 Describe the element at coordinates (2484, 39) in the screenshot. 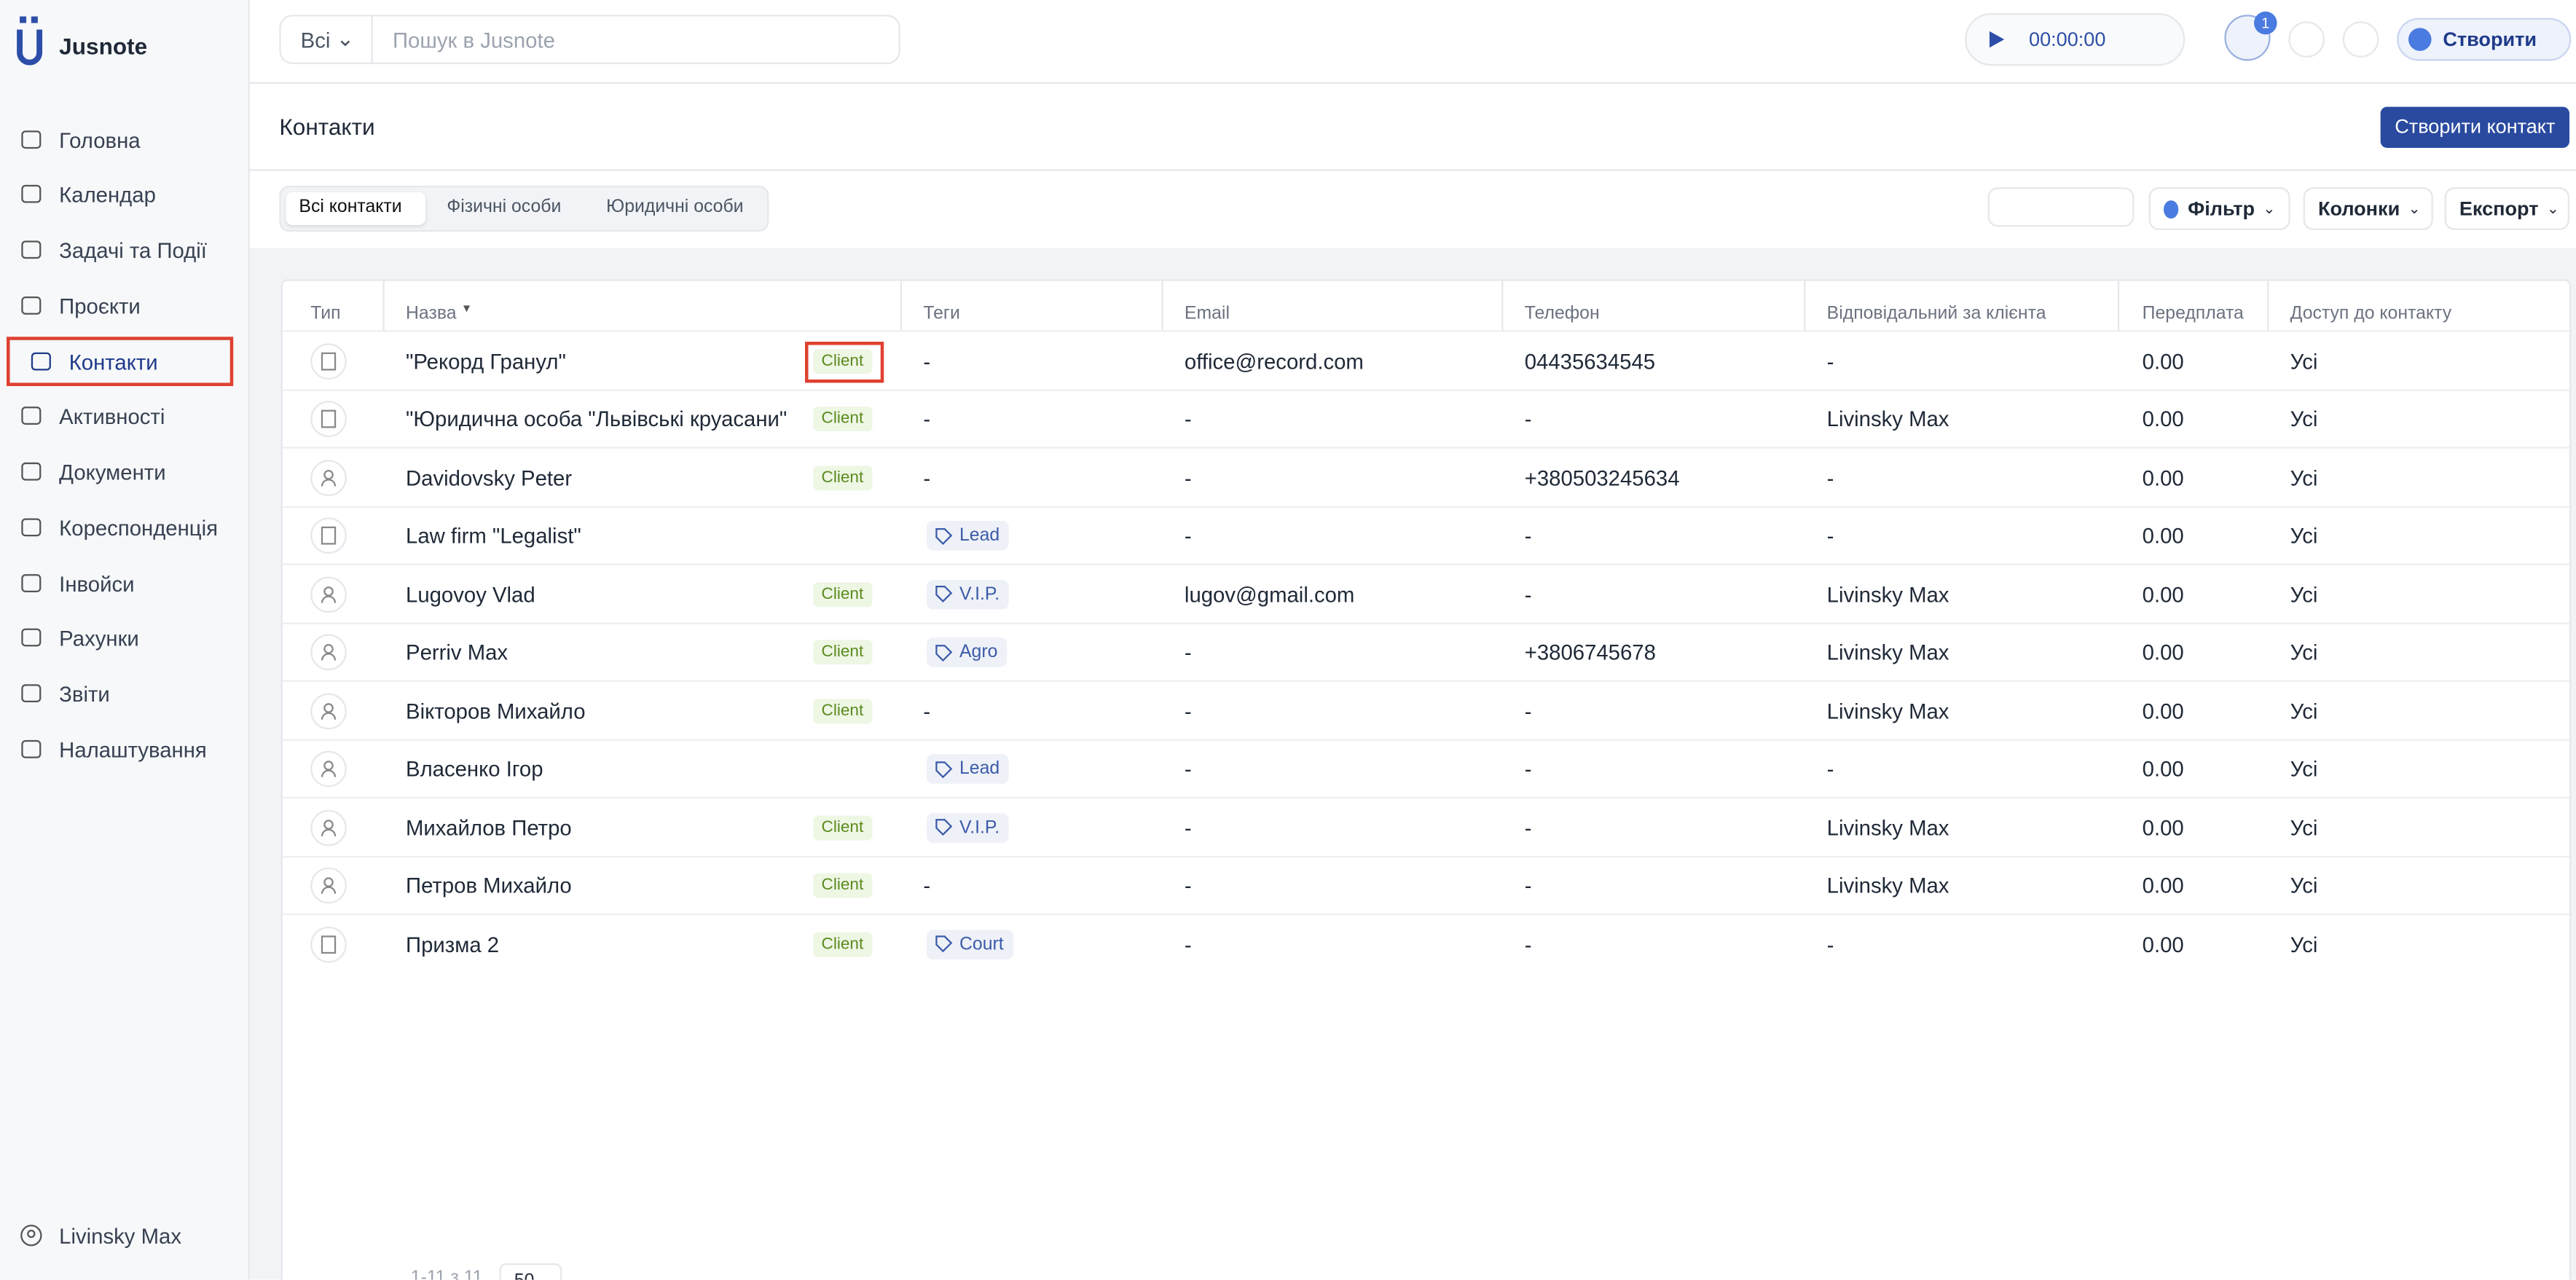

I see `create-menu: Створити` at that location.